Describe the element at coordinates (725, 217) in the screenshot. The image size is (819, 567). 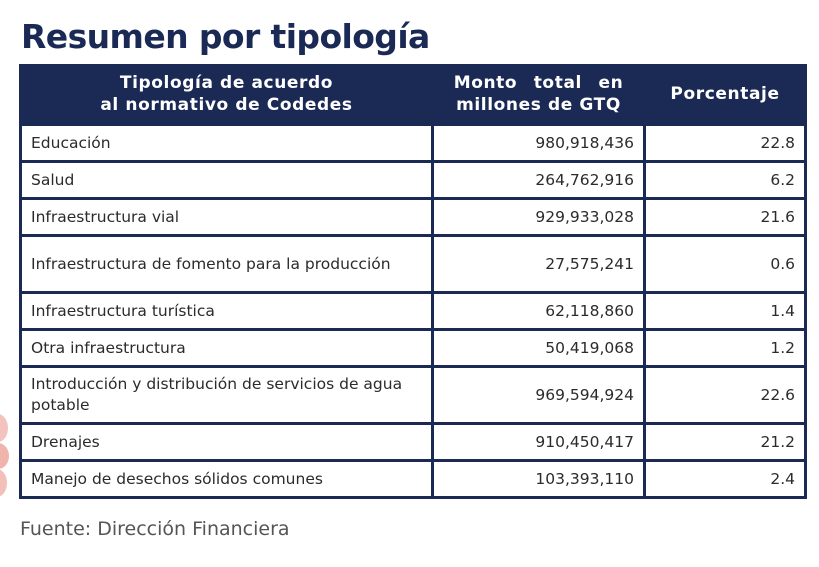
I see `cell-porcentaje: 21.6` at that location.